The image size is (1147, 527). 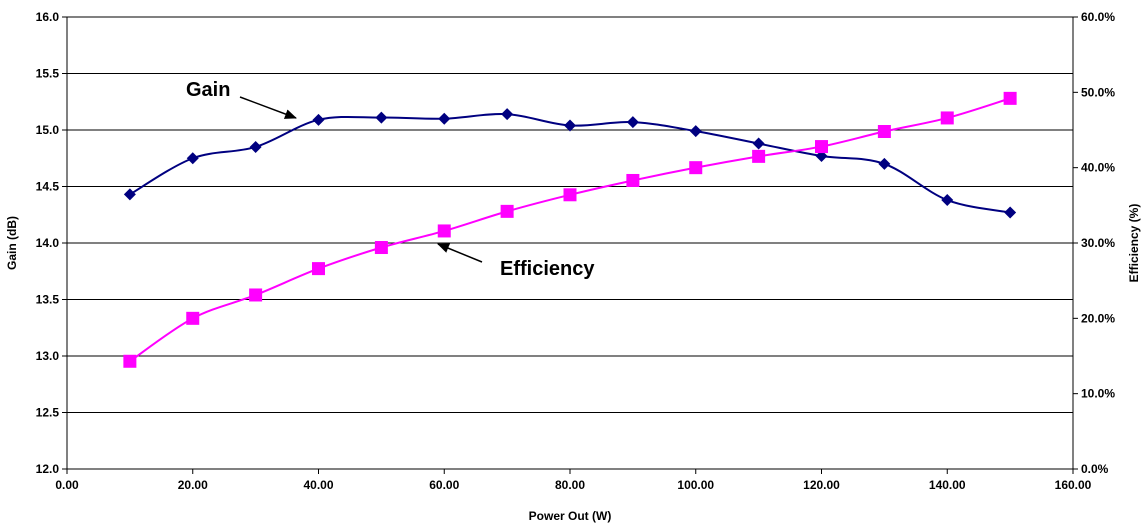 I want to click on y-tick-label: 14.5, so click(x=48, y=187).